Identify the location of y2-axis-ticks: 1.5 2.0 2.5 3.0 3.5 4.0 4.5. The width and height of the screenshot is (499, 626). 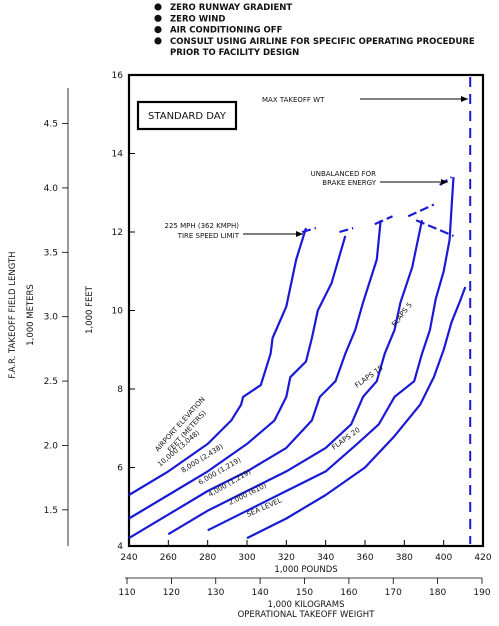
(56, 318).